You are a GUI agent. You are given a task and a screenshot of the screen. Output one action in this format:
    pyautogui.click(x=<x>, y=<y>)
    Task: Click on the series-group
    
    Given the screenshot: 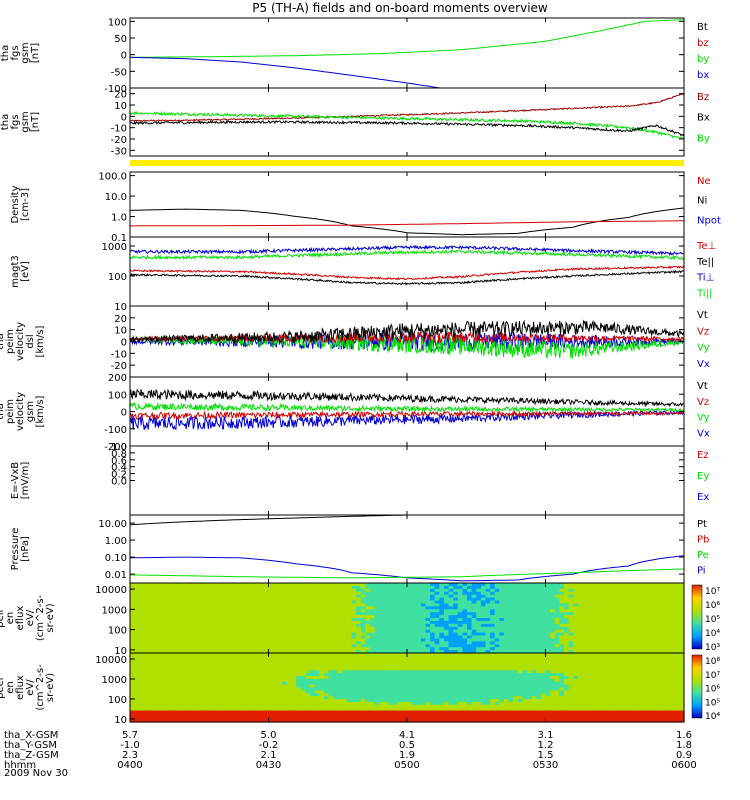 What is the action you would take?
    pyautogui.click(x=407, y=548)
    